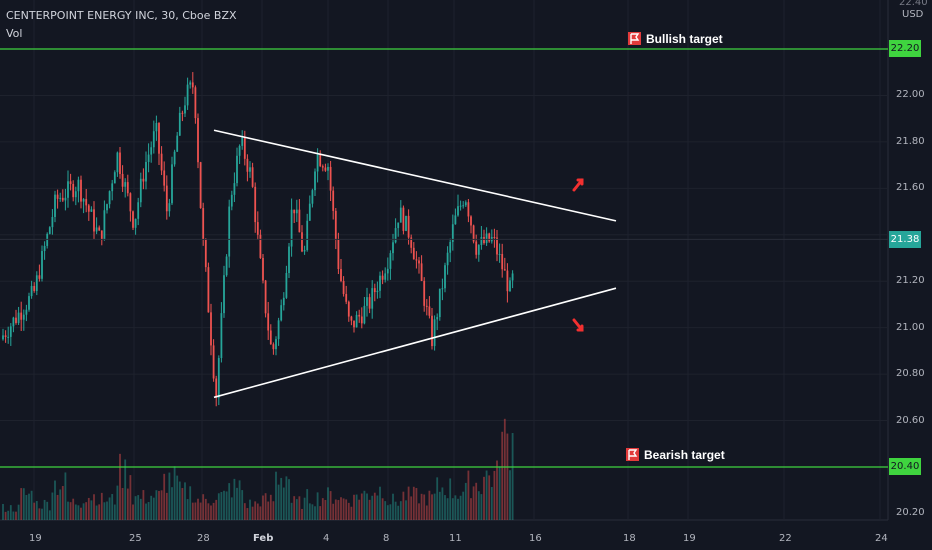 The width and height of the screenshot is (932, 550). Describe the element at coordinates (689, 538) in the screenshot. I see `time-axis-label: 19` at that location.